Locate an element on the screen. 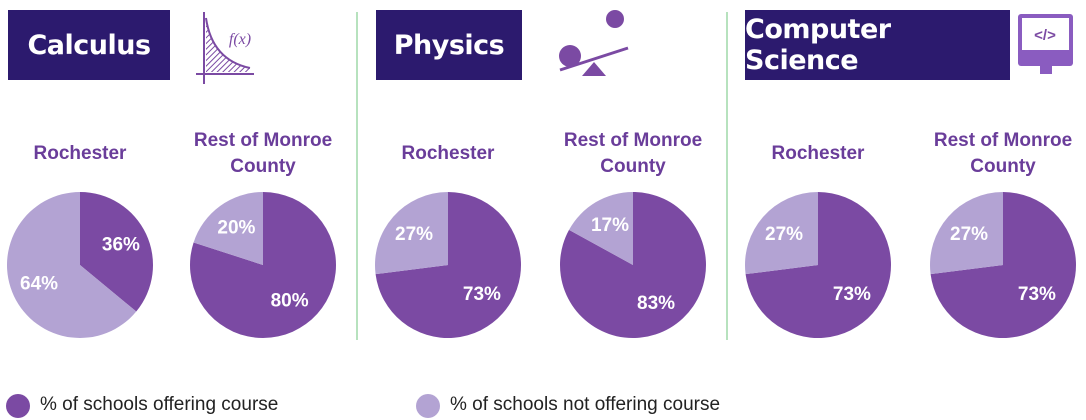 This screenshot has width=1086, height=420. data-label: 20% is located at coordinates (236, 227).